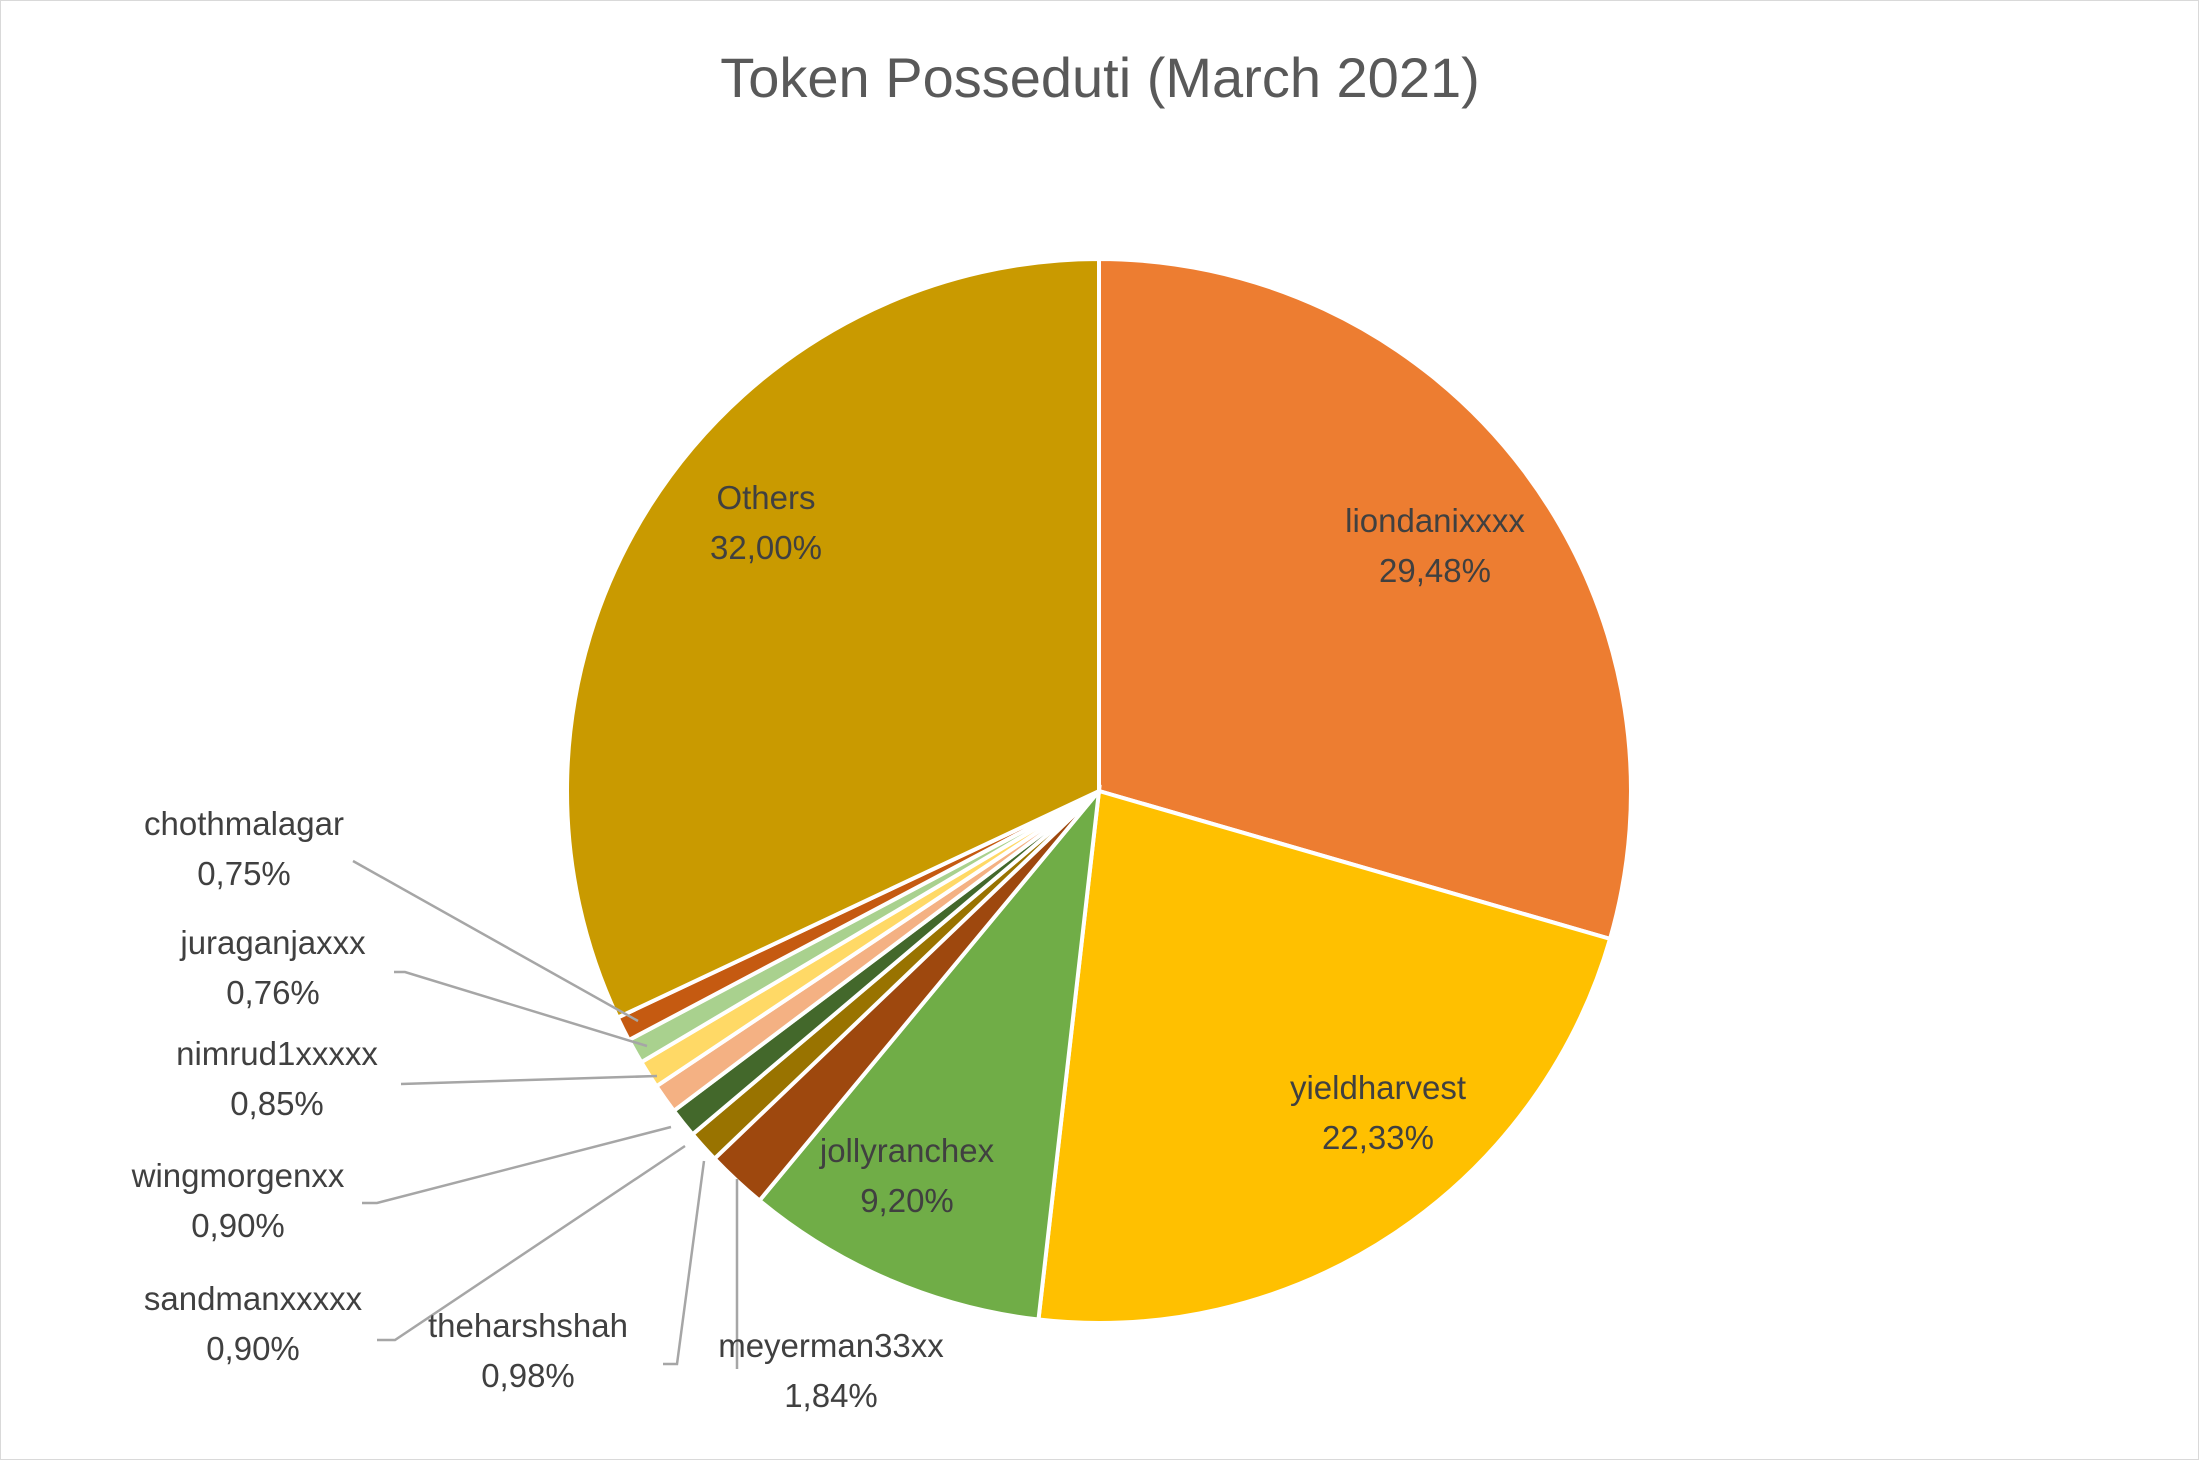  What do you see at coordinates (528, 1350) in the screenshot?
I see `data-label-theharshshah: theharshshah 0,98%` at bounding box center [528, 1350].